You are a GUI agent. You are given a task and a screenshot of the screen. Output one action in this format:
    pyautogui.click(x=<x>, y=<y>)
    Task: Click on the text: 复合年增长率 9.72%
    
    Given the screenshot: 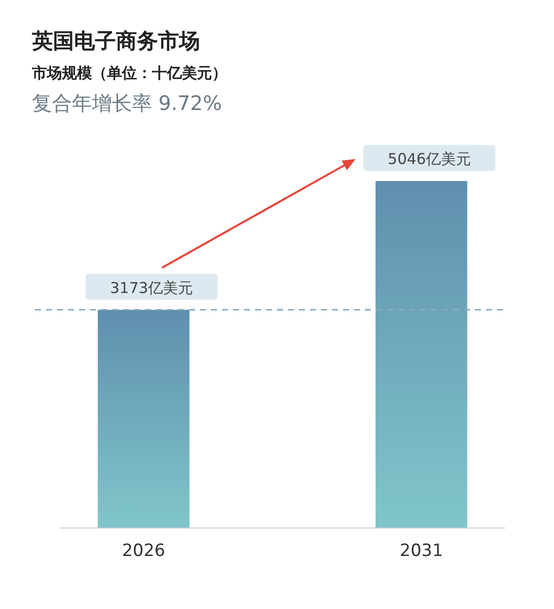 What is the action you would take?
    pyautogui.click(x=127, y=103)
    